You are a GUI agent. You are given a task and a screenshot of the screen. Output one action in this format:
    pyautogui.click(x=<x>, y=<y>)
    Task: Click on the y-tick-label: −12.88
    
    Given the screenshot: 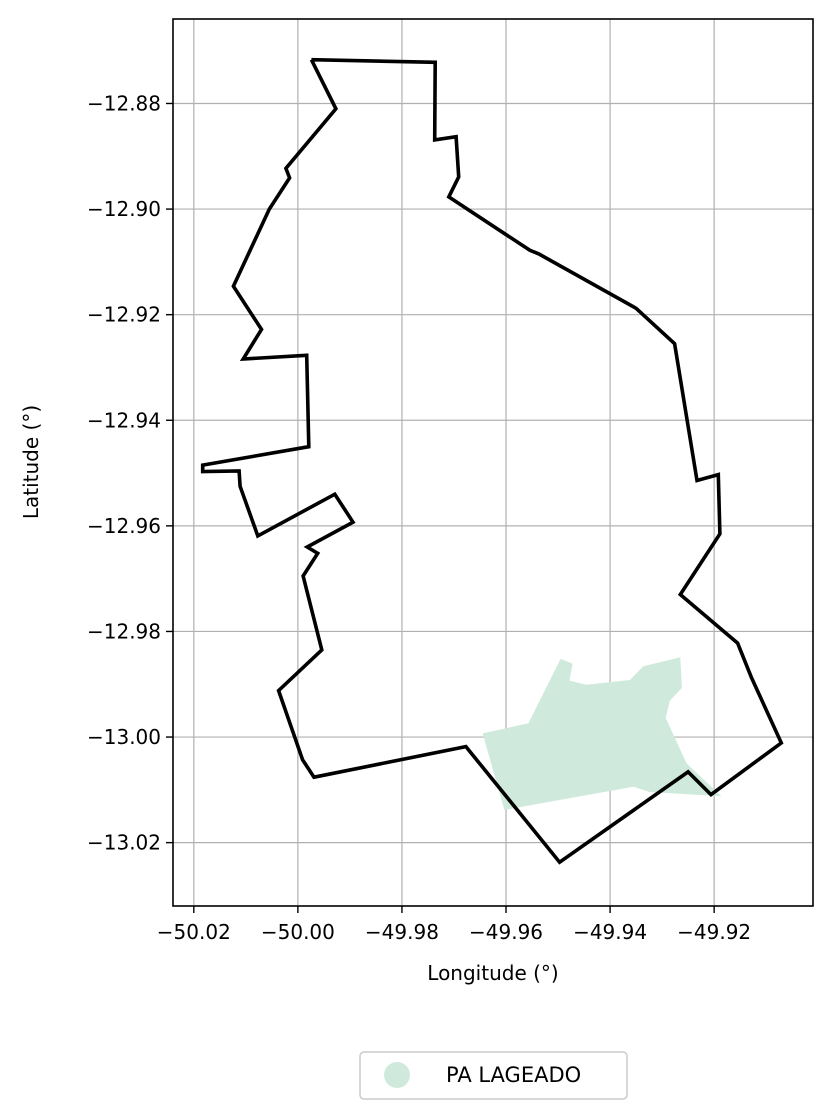 What is the action you would take?
    pyautogui.click(x=124, y=103)
    